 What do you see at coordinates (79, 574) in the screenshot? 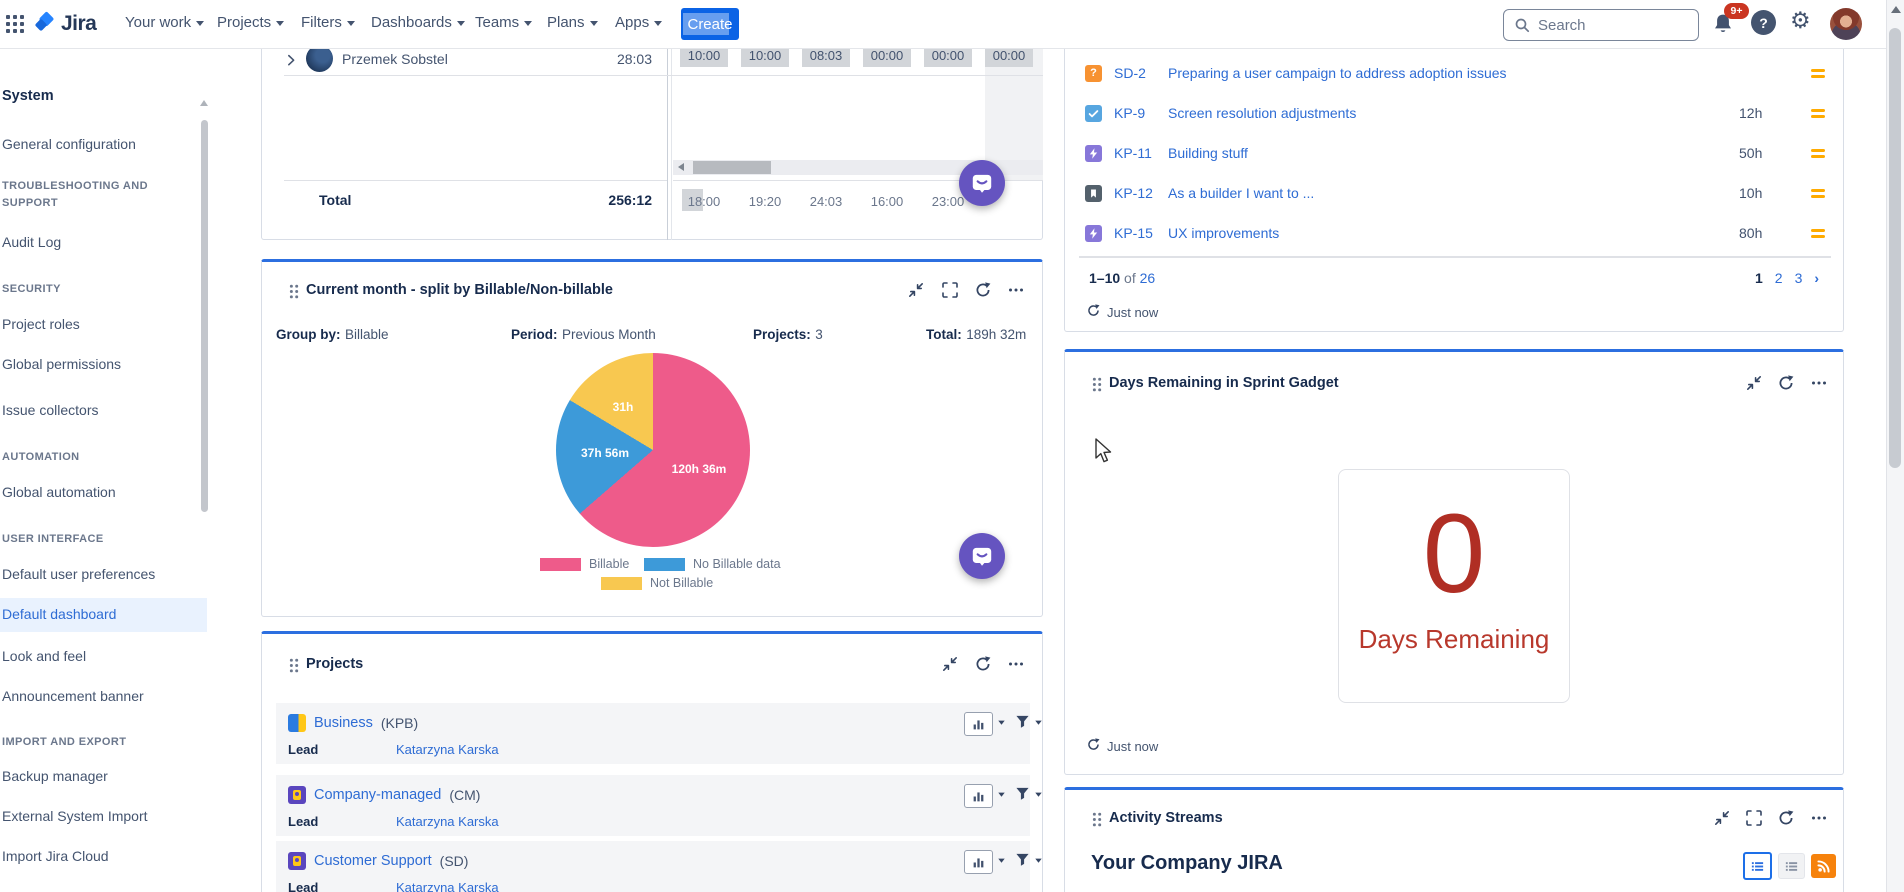
I see `sidebar-item-default-user-preferences: Default user preferences` at bounding box center [79, 574].